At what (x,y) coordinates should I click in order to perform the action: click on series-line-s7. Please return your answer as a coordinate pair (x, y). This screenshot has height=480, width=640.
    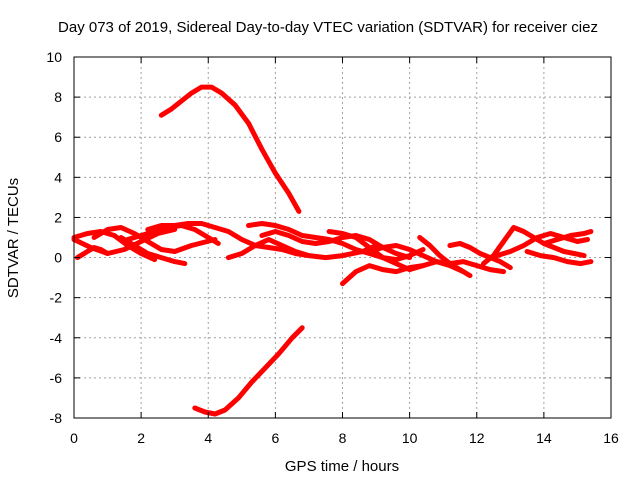
    Looking at the image, I should click on (228, 240).